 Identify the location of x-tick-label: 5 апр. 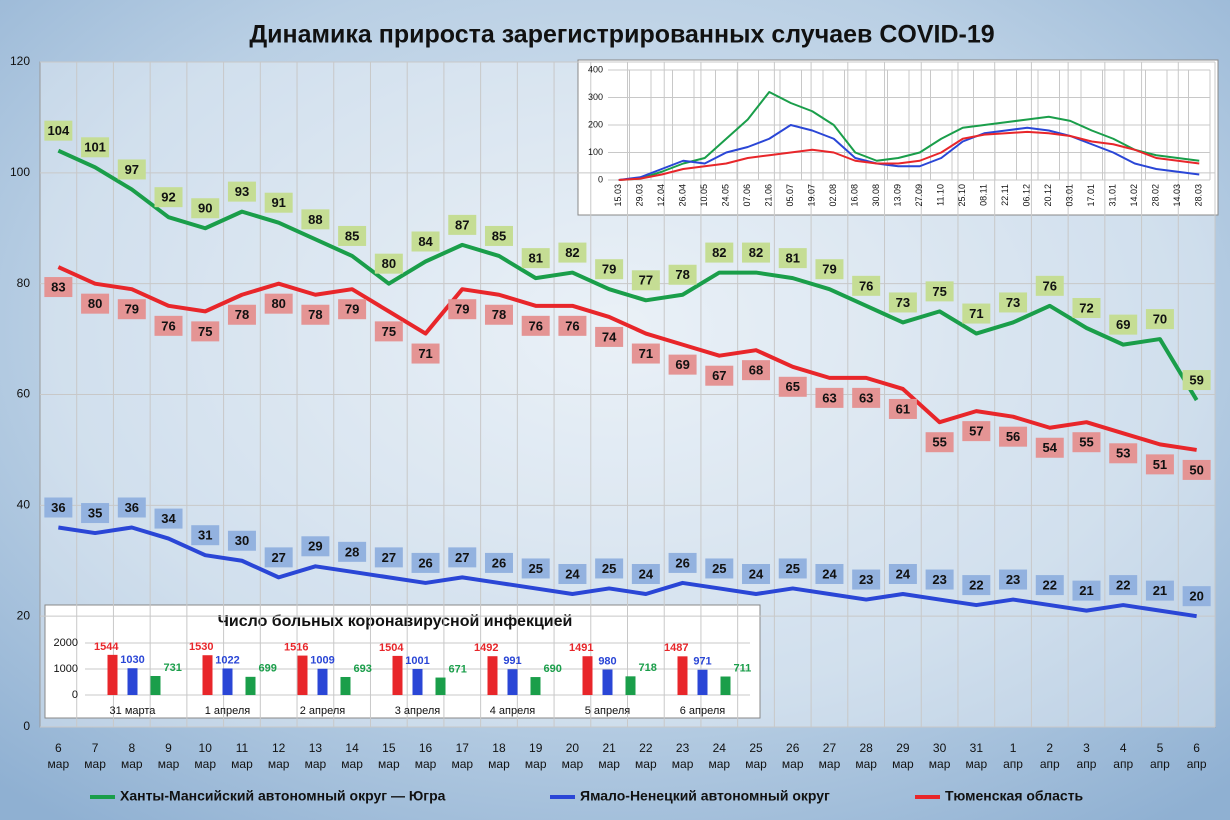
(1160, 756).